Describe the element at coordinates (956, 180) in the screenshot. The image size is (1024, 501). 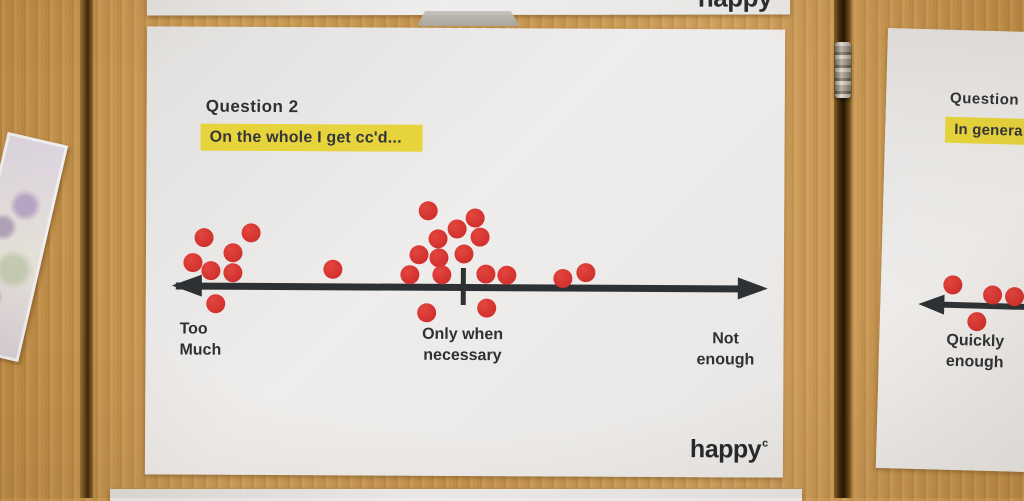
I see `right-dot-layer` at that location.